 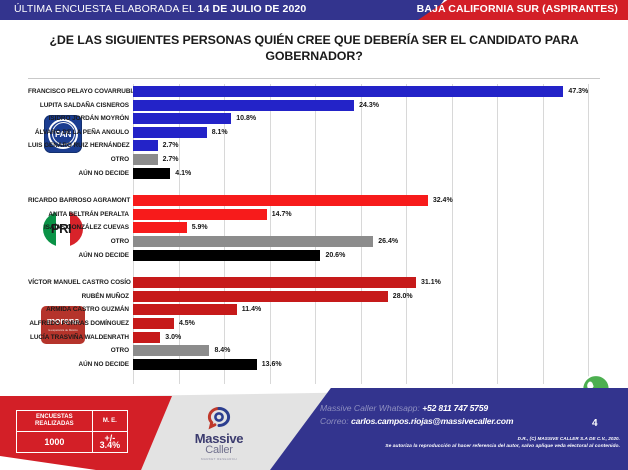 What do you see at coordinates (79, 201) in the screenshot?
I see `candidate-name-label: RICARDO BARROSO AGRAMONT` at bounding box center [79, 201].